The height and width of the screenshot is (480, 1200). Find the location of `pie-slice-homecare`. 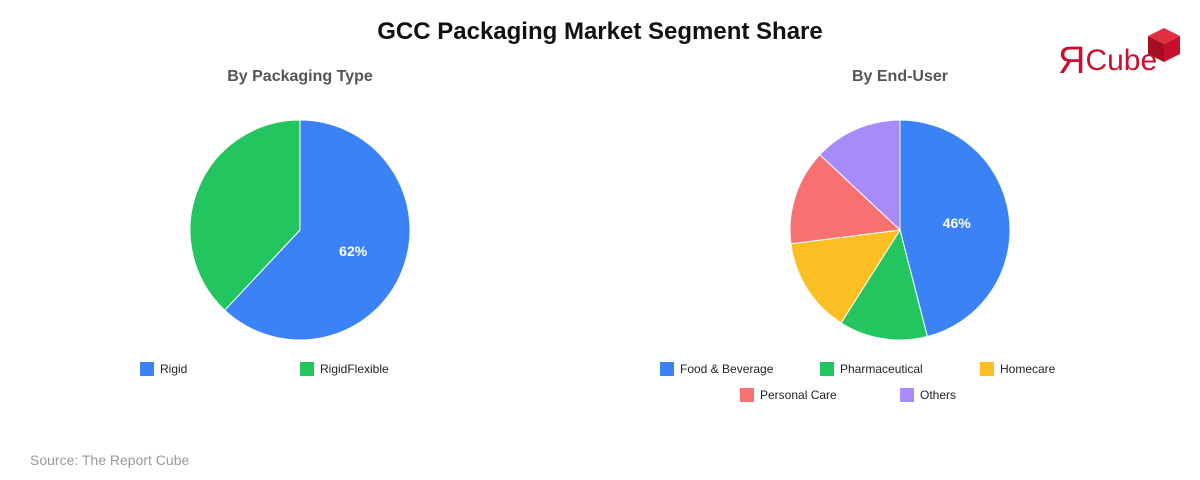

pie-slice-homecare is located at coordinates (845, 276).